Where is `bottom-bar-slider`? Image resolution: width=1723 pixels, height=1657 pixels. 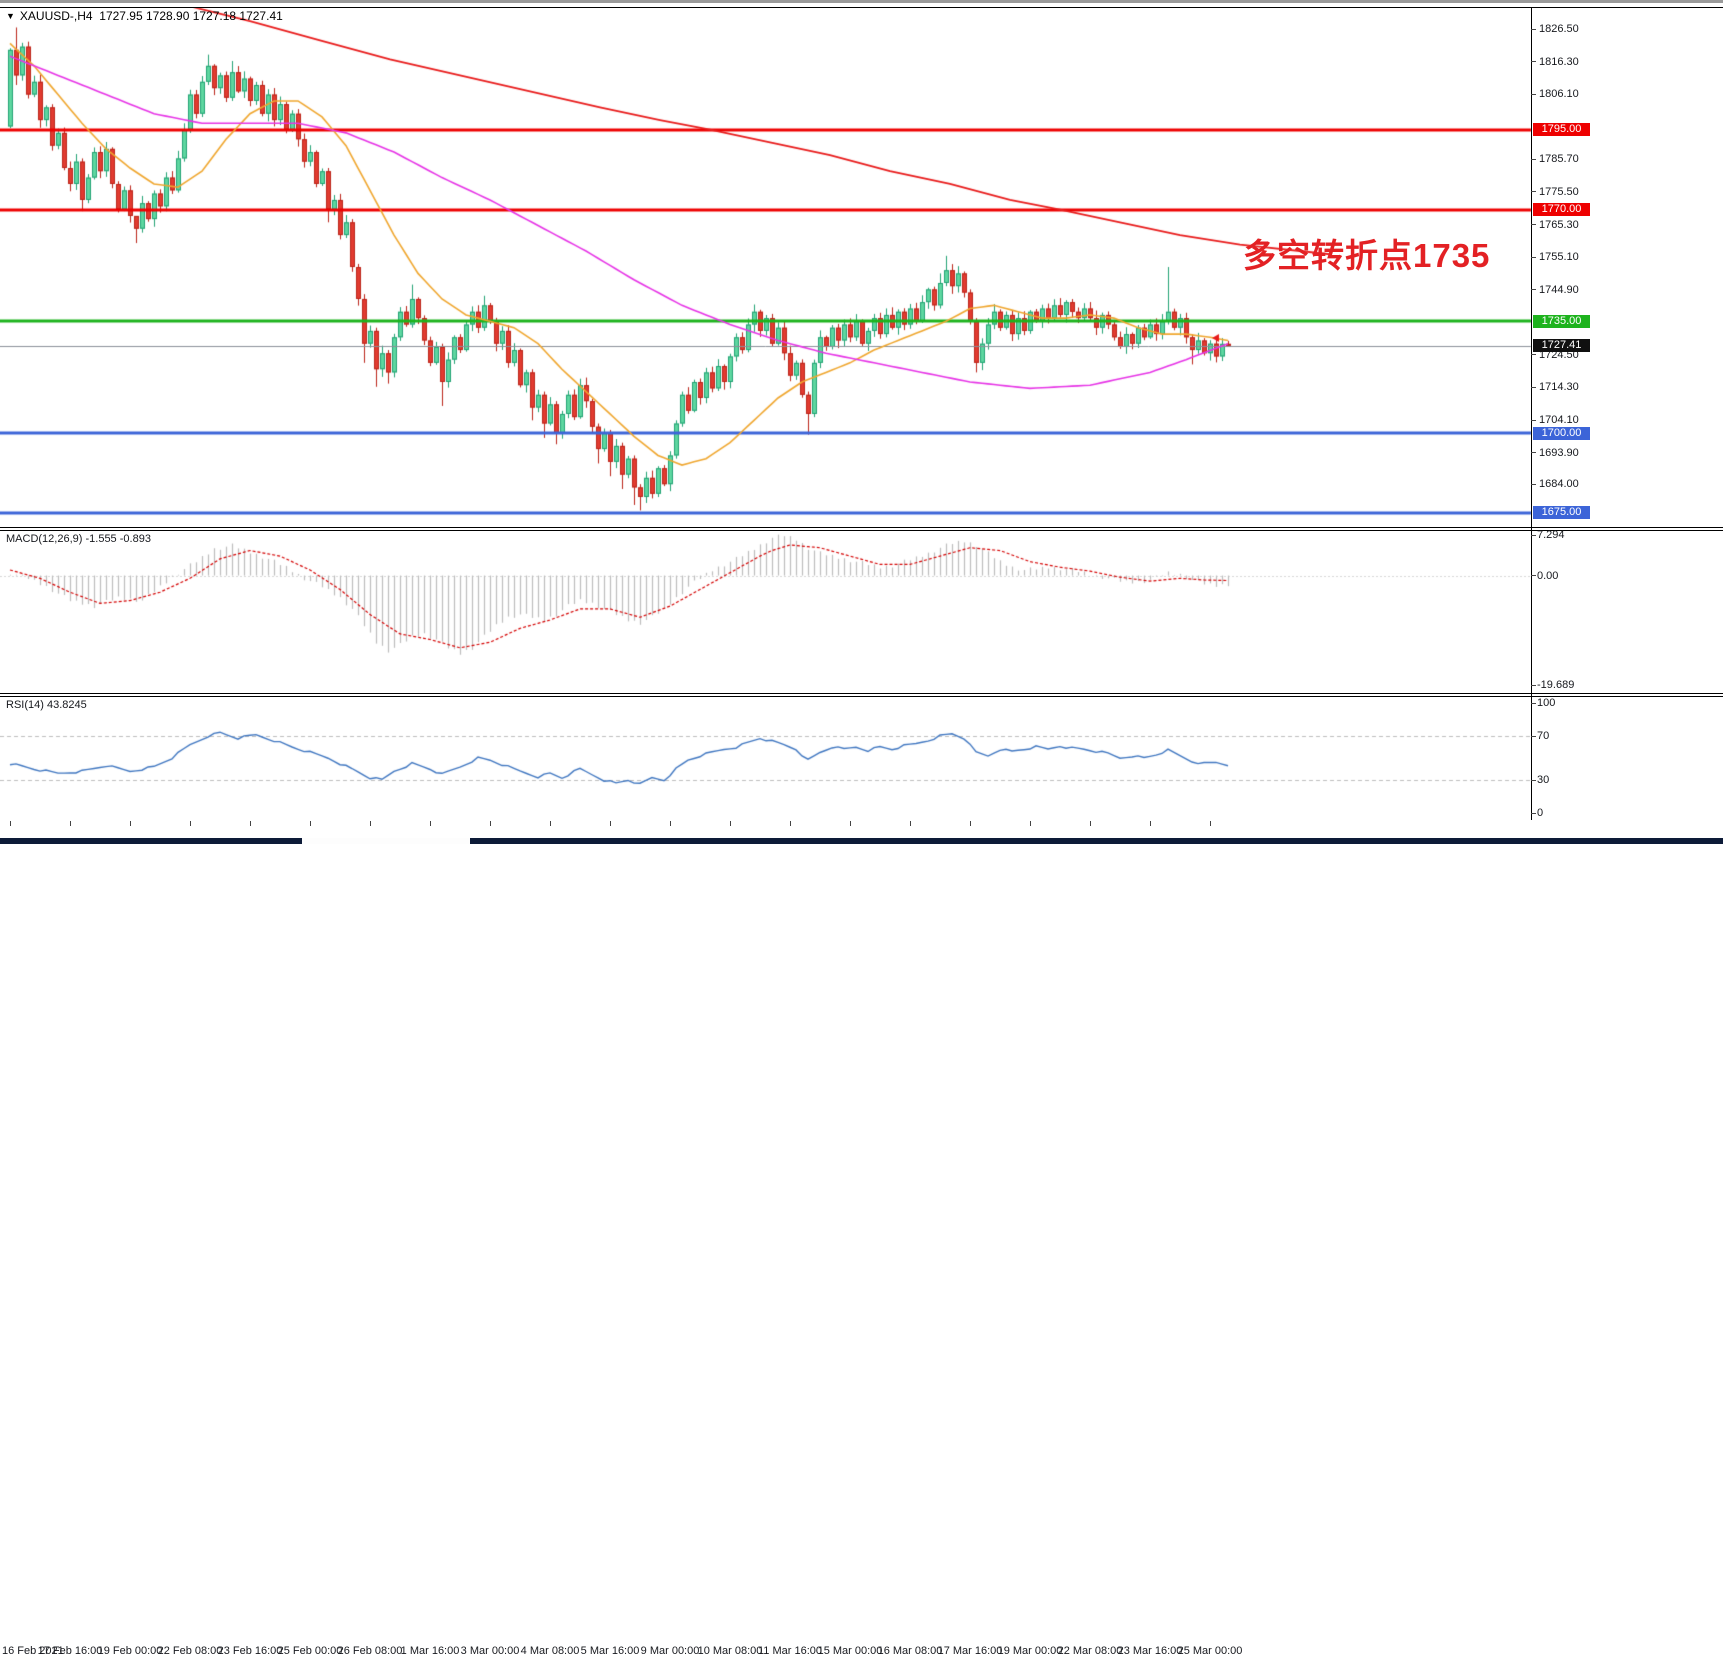 bottom-bar-slider is located at coordinates (386, 841).